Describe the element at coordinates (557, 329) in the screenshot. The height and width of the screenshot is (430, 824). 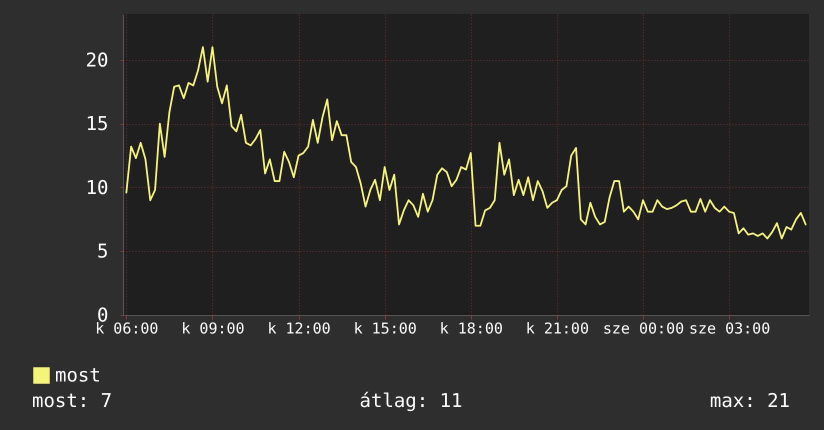
I see `x-tick-label: k 21:00` at that location.